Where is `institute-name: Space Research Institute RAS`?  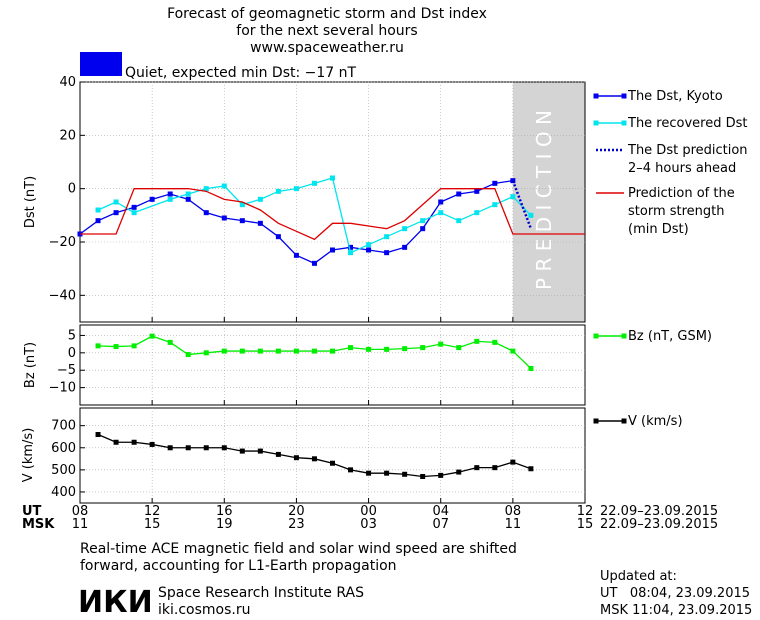 institute-name: Space Research Institute RAS is located at coordinates (261, 593).